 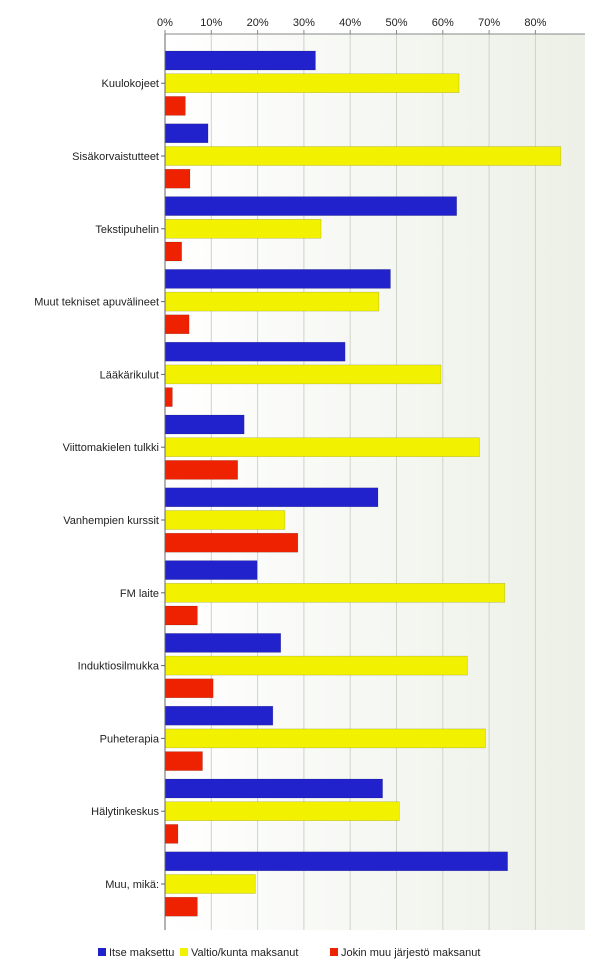 What do you see at coordinates (535, 23) in the screenshot?
I see `x-tick-label: 80%` at bounding box center [535, 23].